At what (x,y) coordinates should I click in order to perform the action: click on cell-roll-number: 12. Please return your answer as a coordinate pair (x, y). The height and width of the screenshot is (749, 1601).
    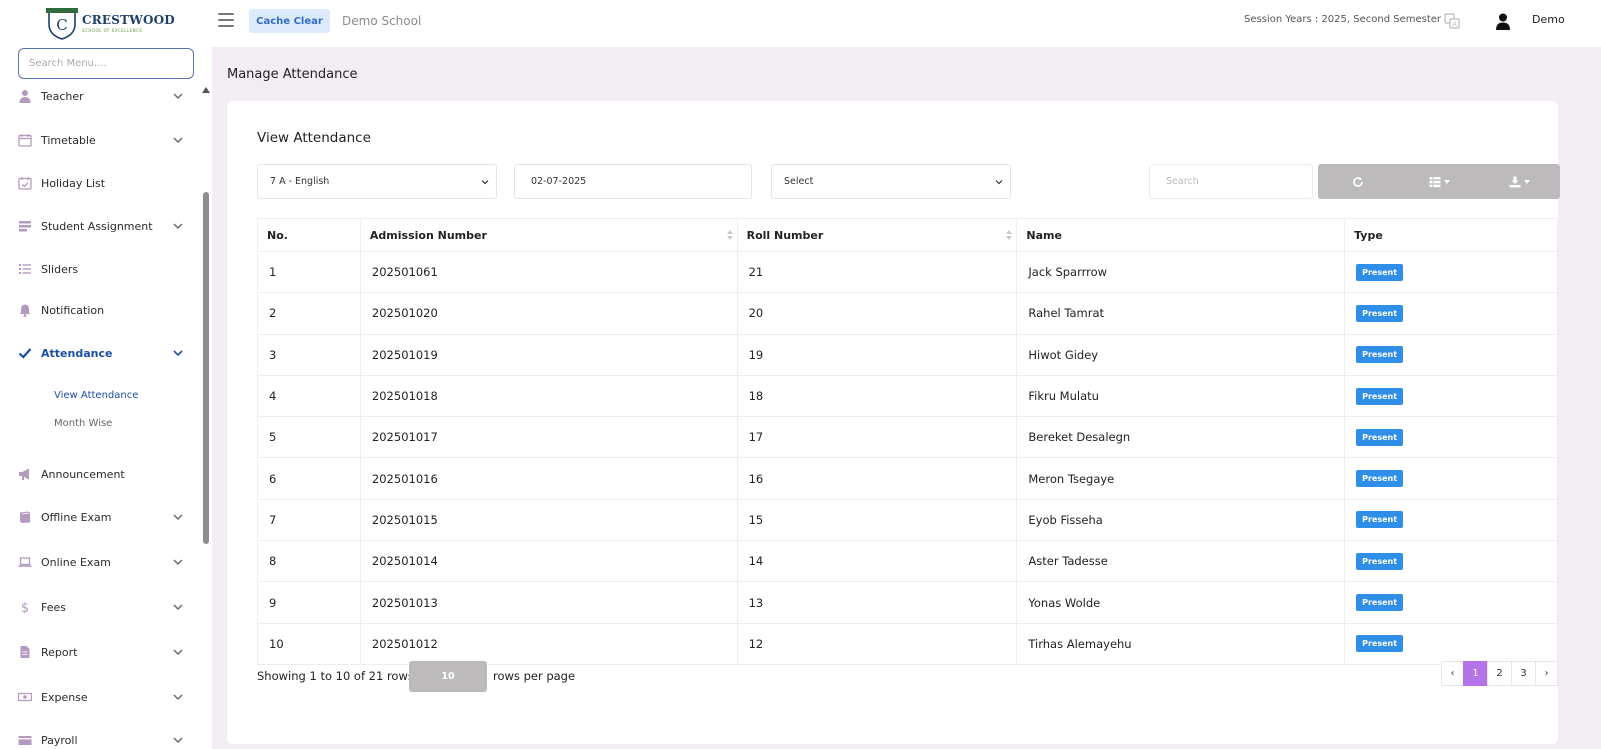
    Looking at the image, I should click on (877, 643).